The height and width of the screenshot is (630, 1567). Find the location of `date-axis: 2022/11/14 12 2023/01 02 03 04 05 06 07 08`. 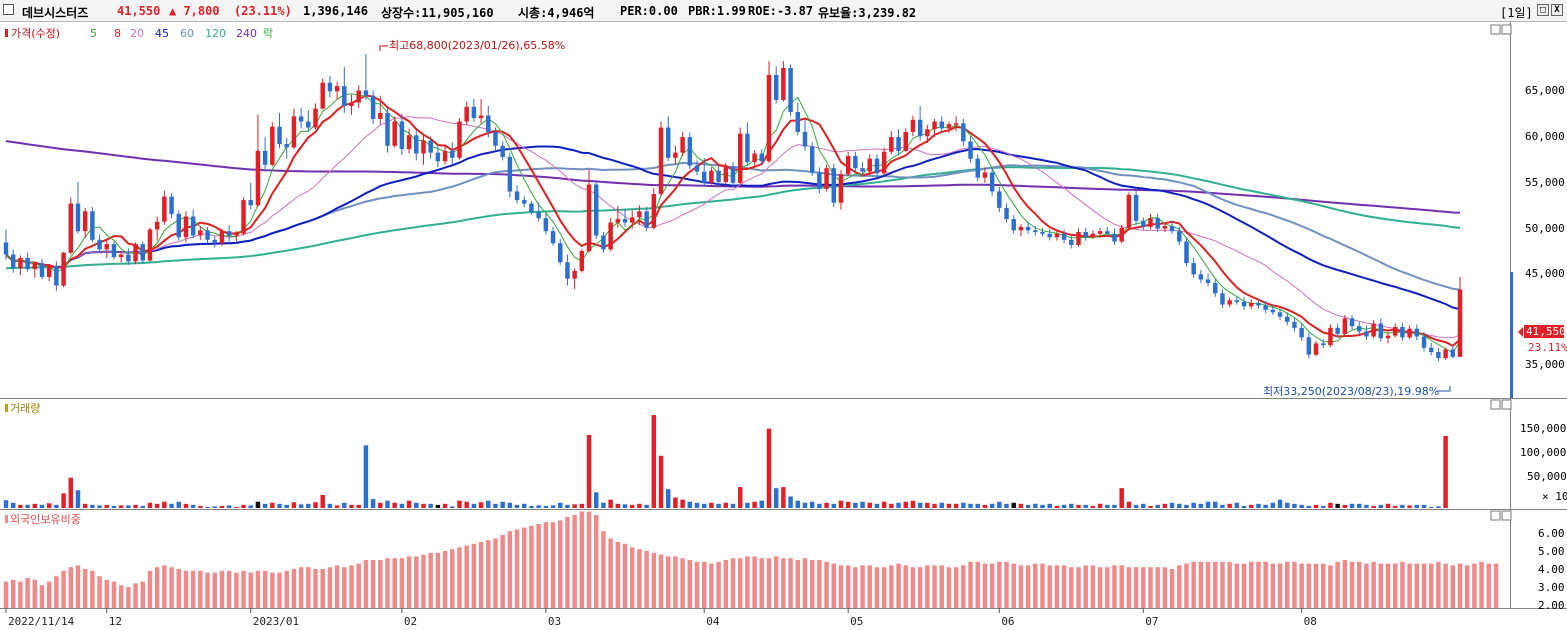

date-axis: 2022/11/14 12 2023/01 02 03 04 05 06 07 08 is located at coordinates (661, 618).